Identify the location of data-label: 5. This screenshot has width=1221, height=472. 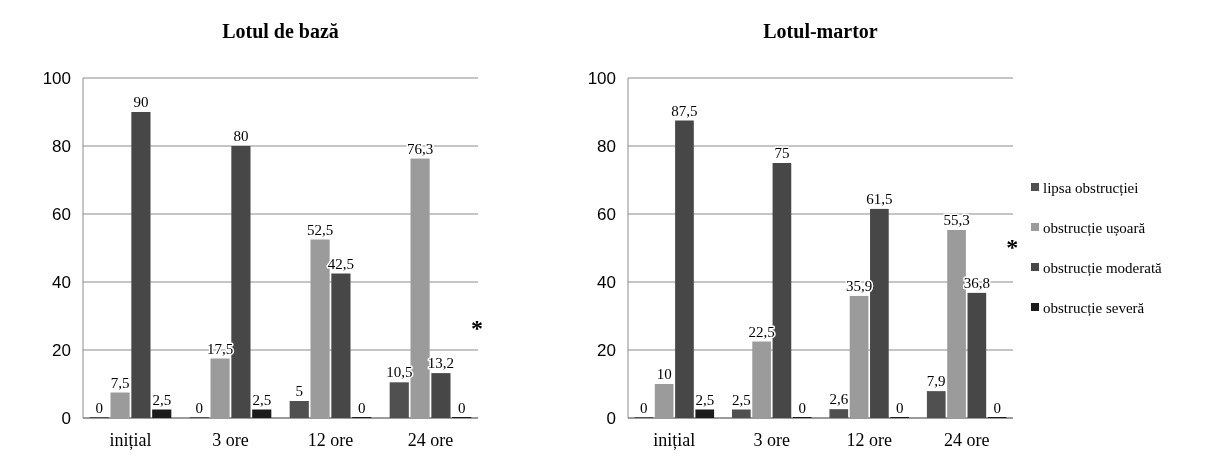
(299, 391).